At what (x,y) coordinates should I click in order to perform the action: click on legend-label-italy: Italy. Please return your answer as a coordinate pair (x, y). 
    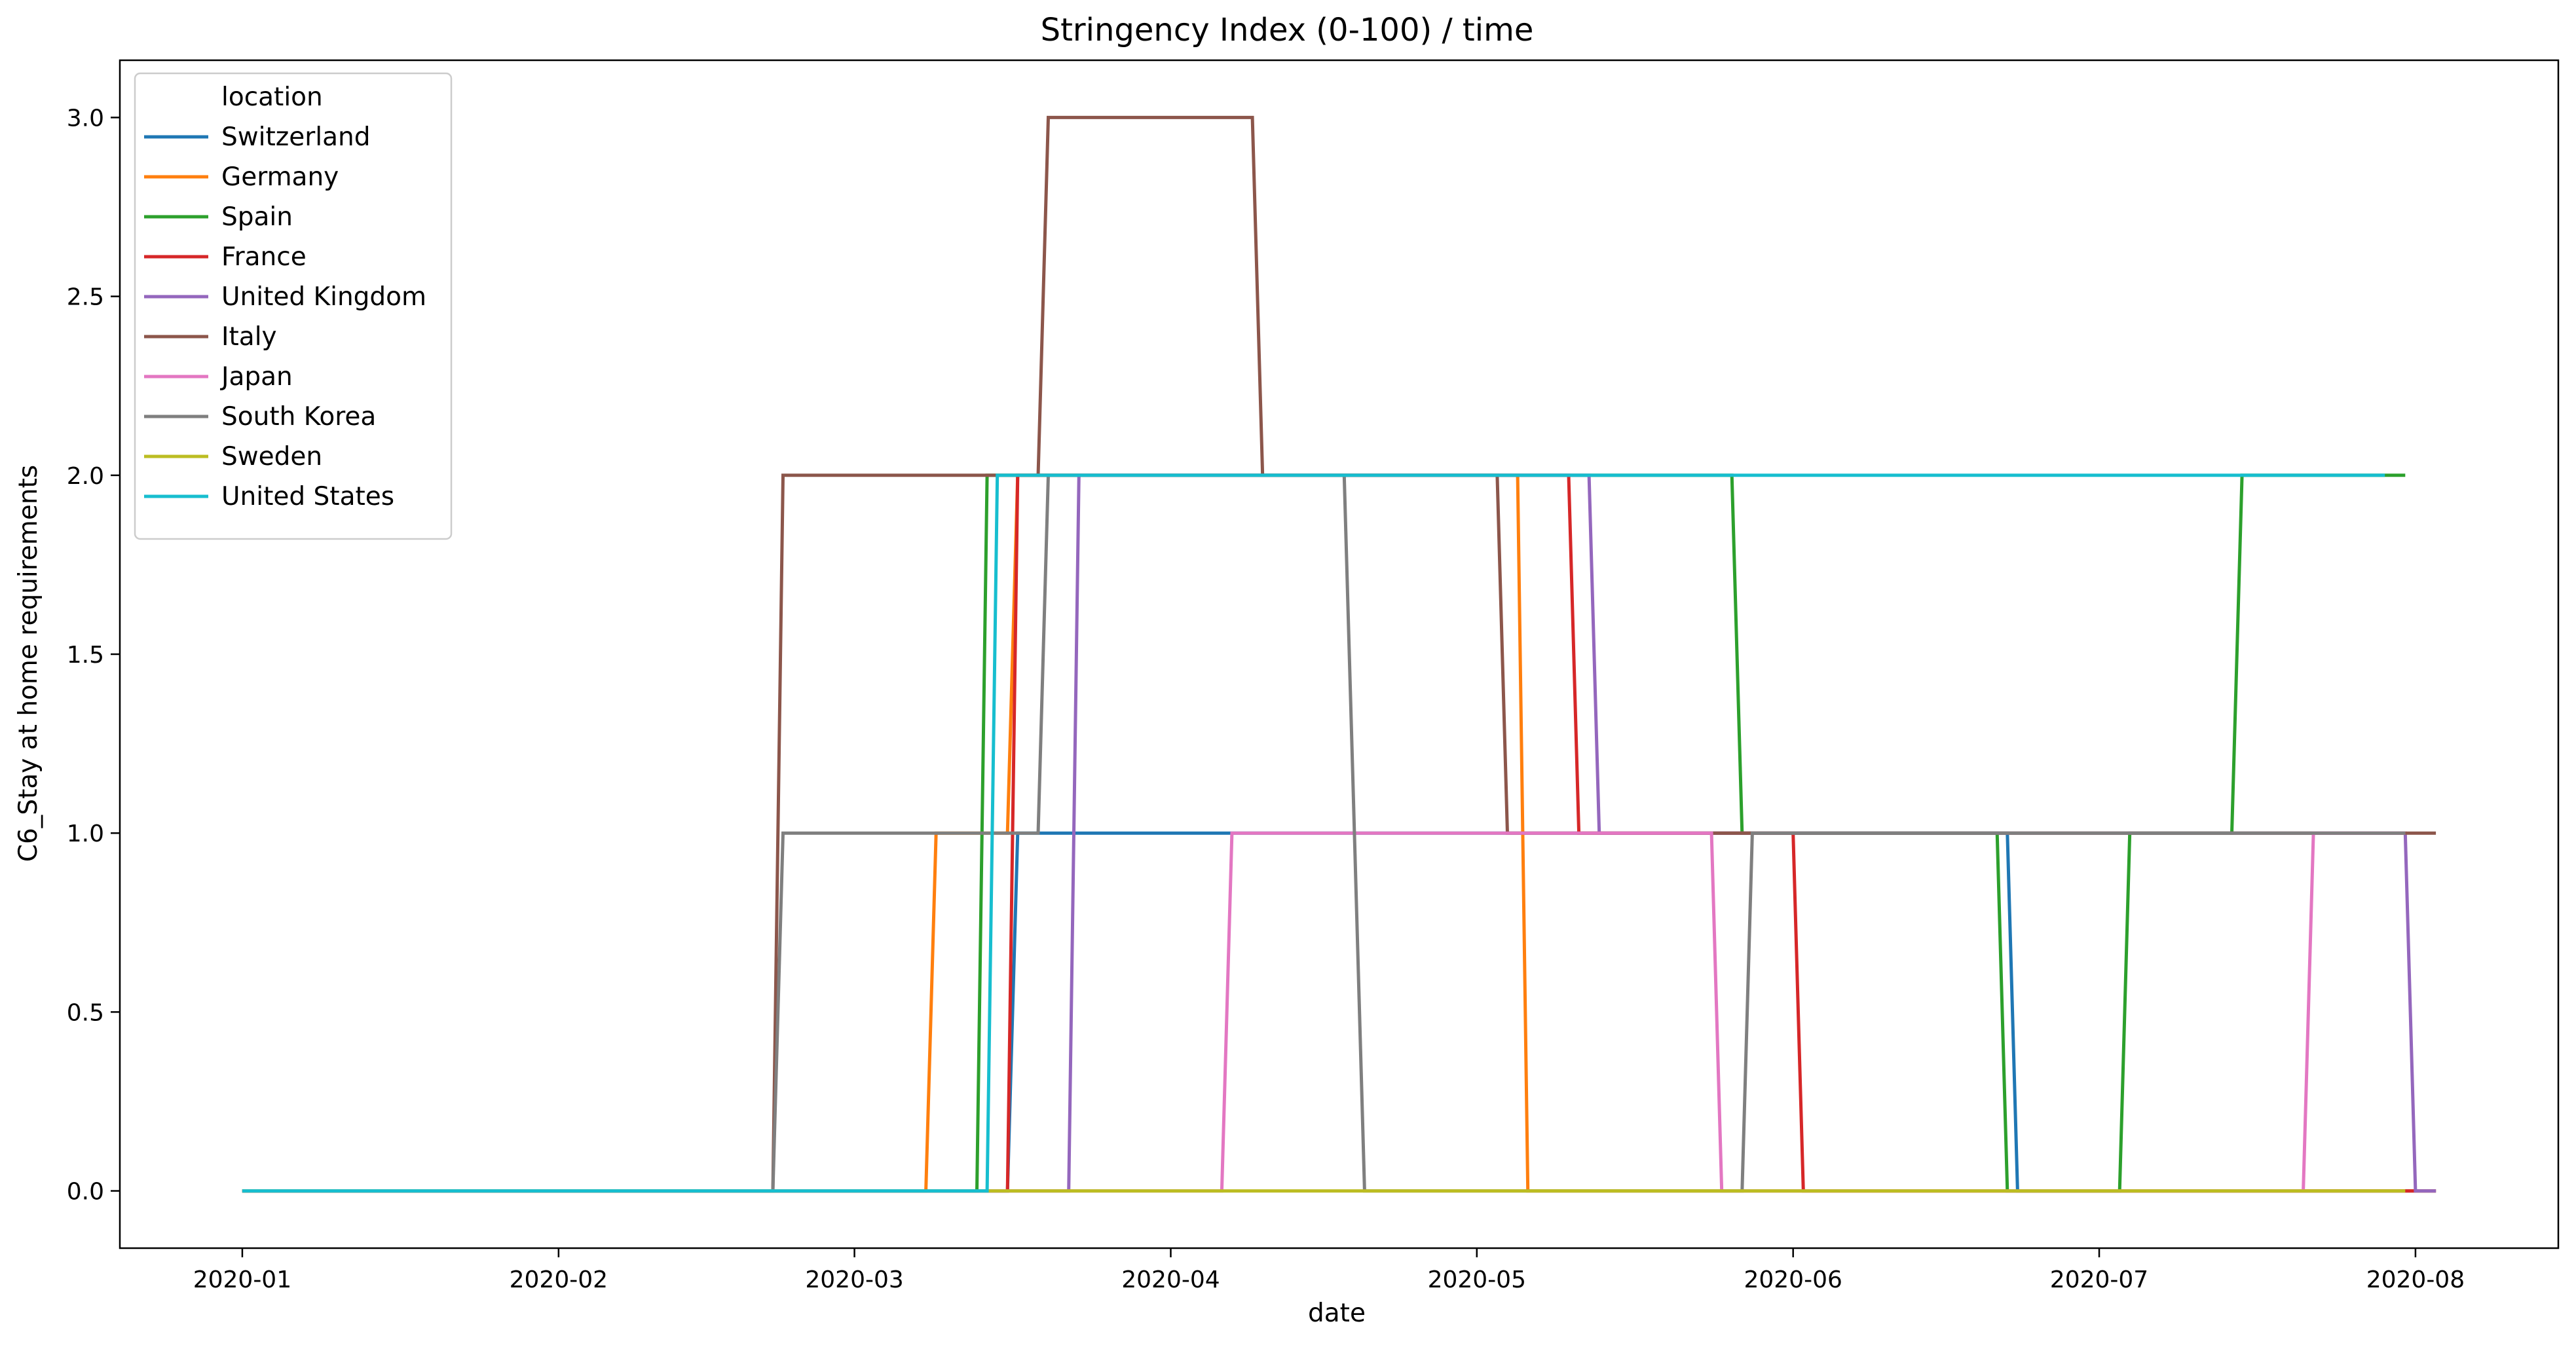
    Looking at the image, I should click on (249, 337).